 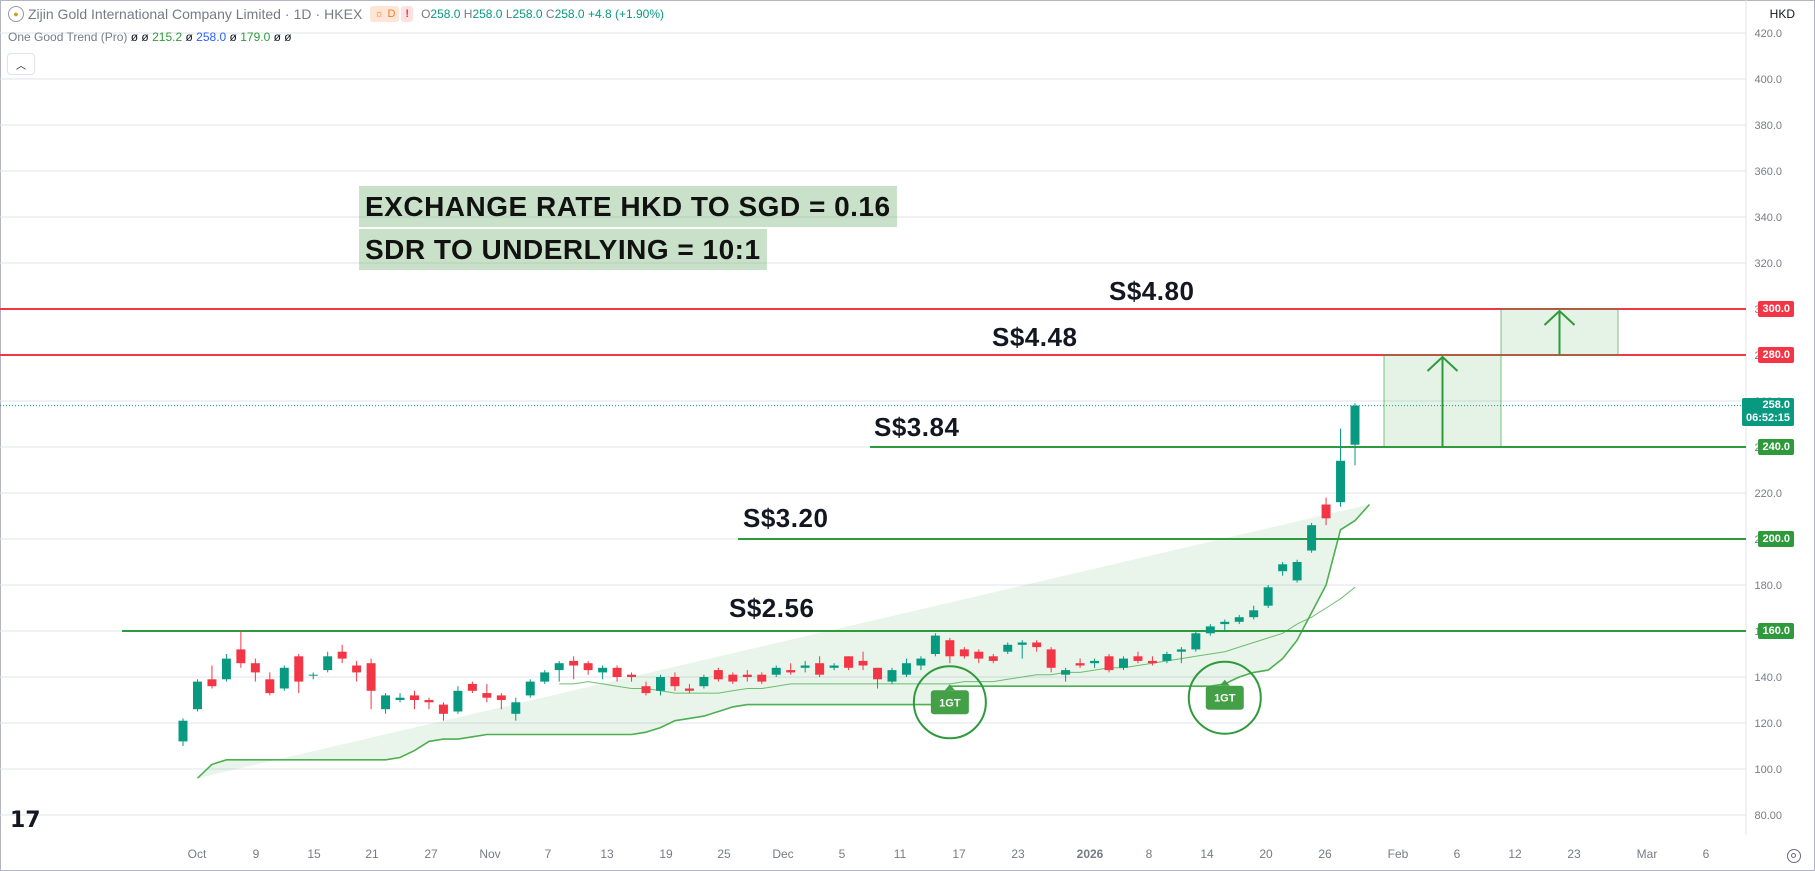 I want to click on signal-circle, so click(x=1224, y=697).